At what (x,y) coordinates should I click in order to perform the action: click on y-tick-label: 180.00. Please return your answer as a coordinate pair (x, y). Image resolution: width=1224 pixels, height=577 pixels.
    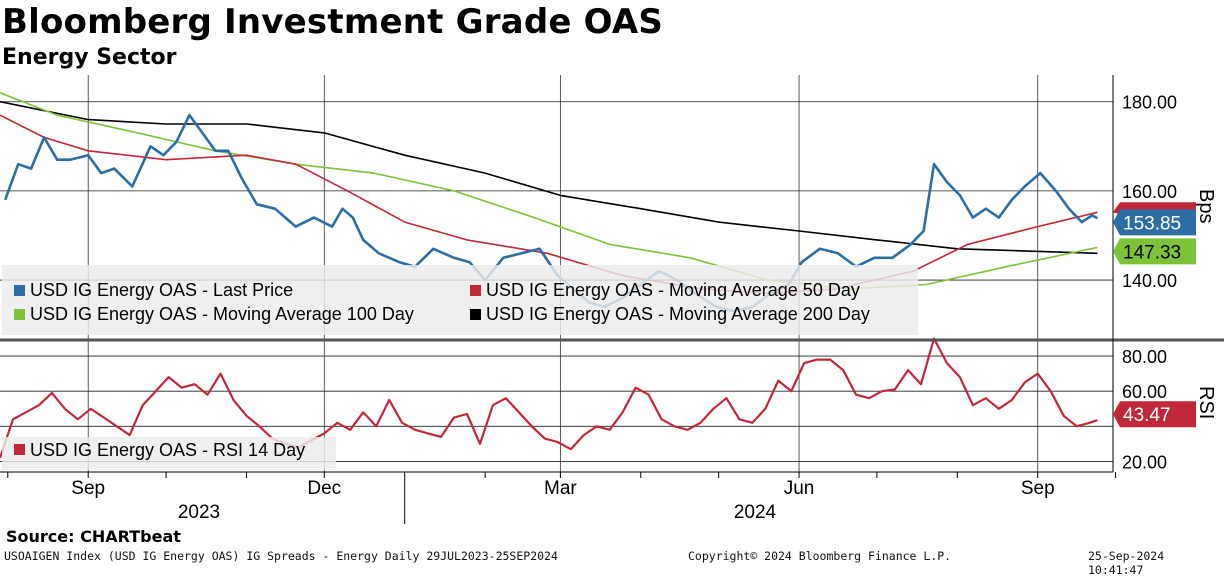
    Looking at the image, I should click on (1149, 103).